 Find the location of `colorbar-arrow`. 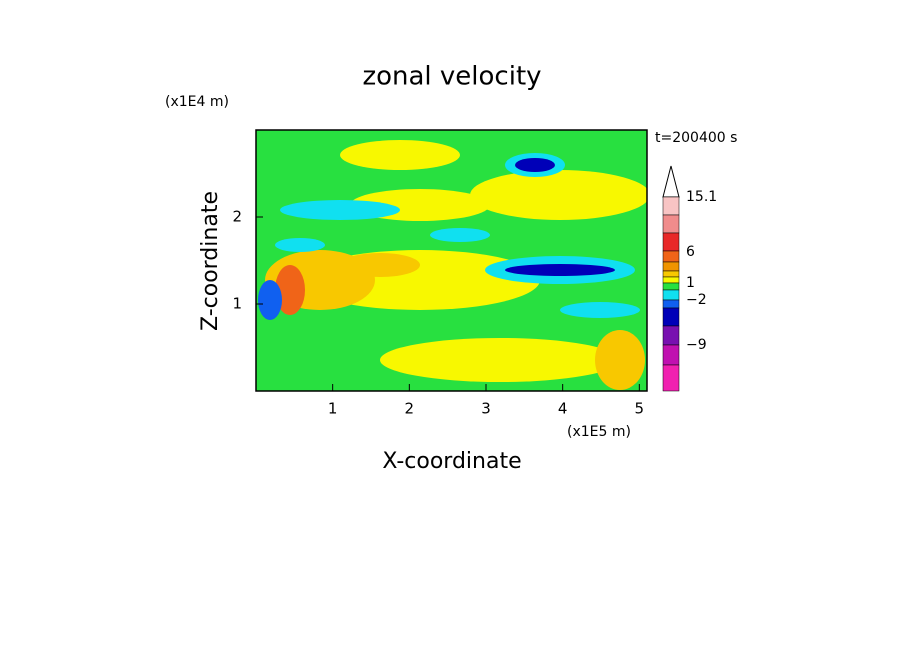

colorbar-arrow is located at coordinates (671, 181).